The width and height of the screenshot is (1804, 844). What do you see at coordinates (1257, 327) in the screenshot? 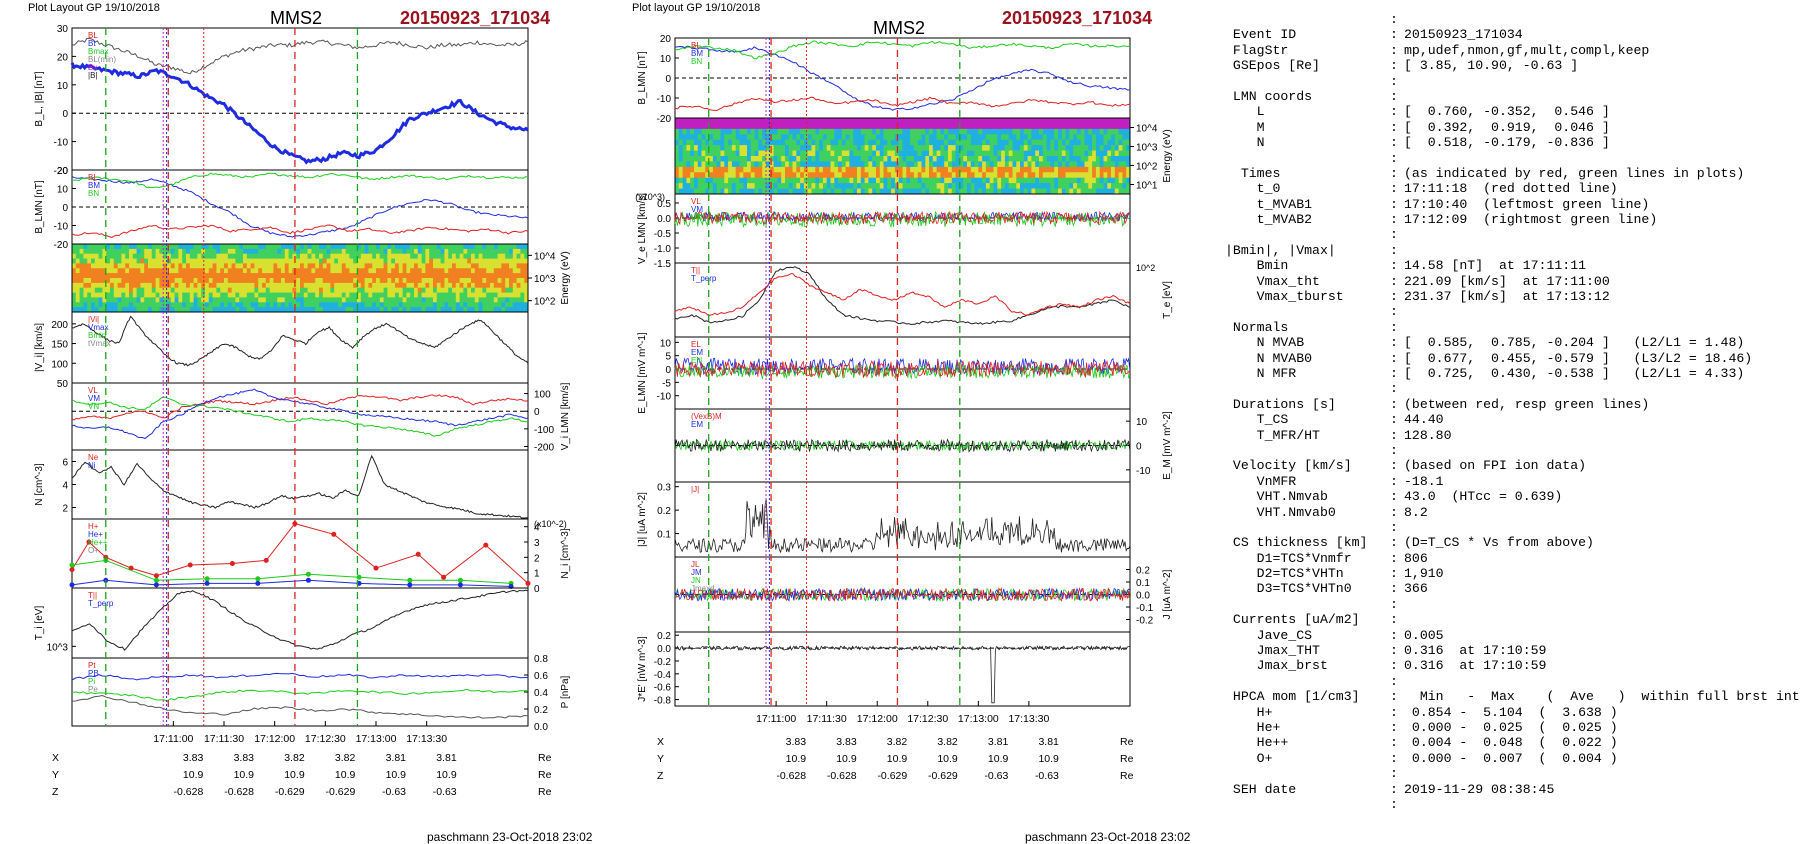
I see `info-key: Normals` at bounding box center [1257, 327].